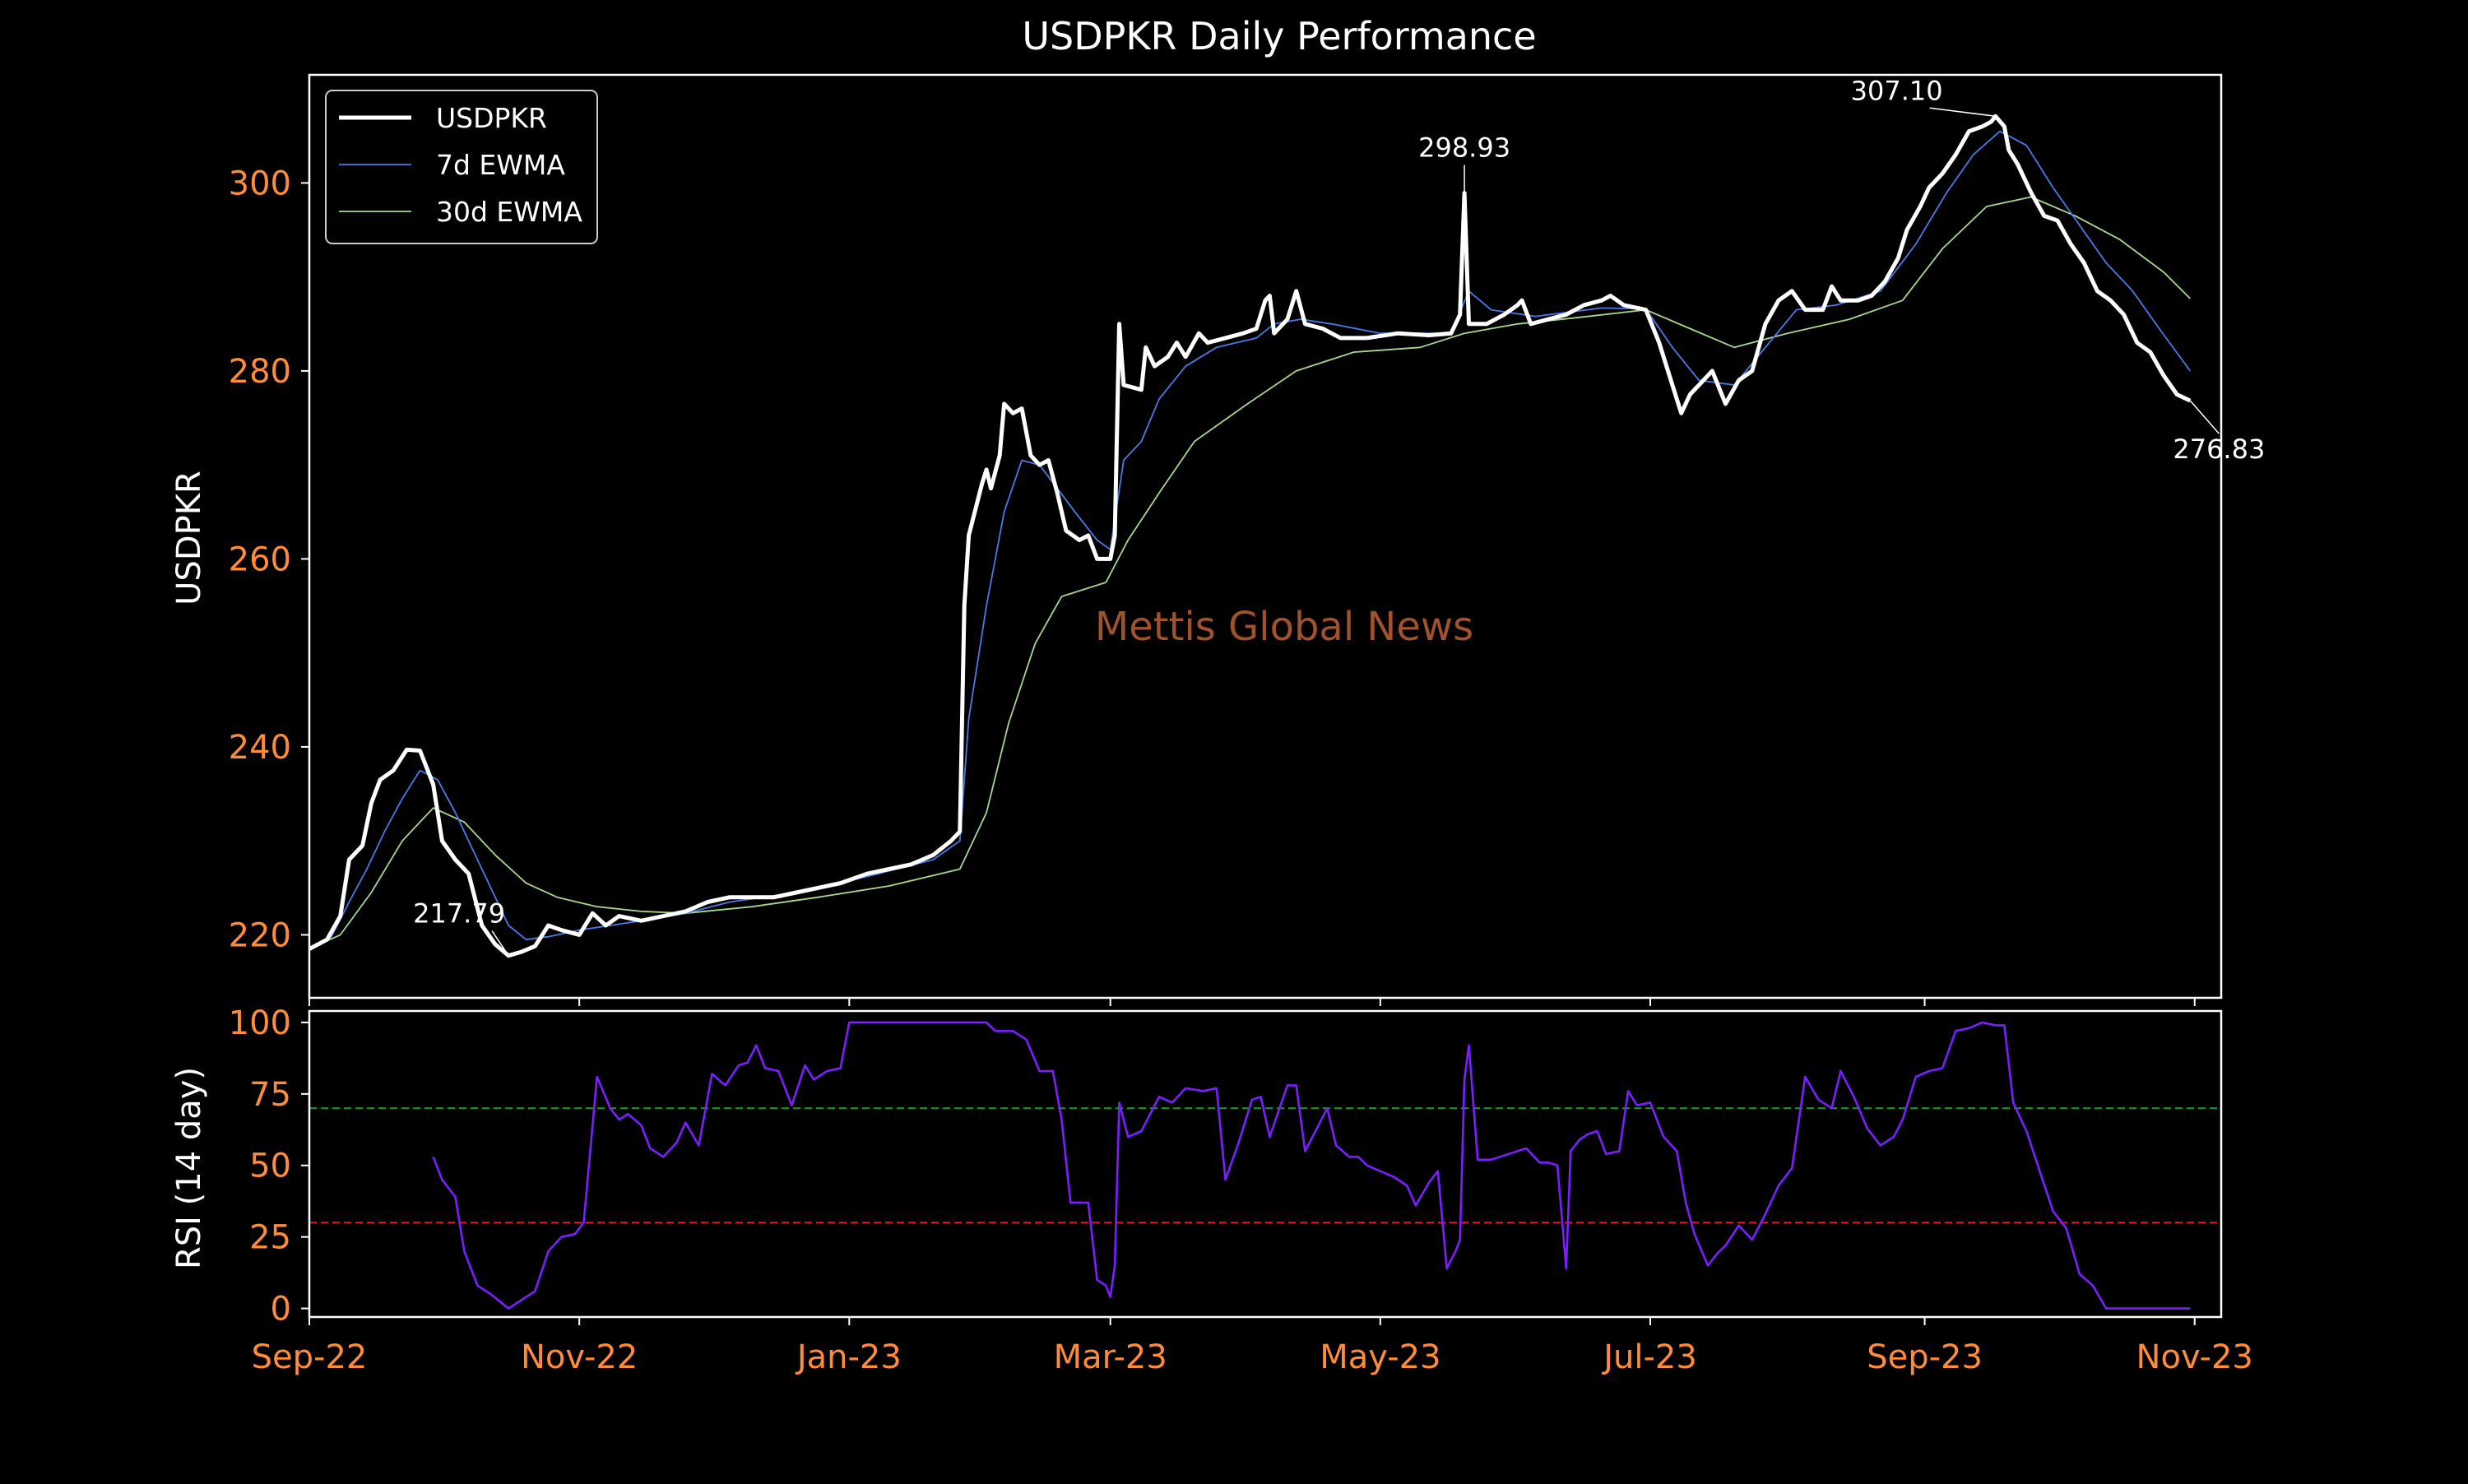  What do you see at coordinates (579, 1357) in the screenshot?
I see `x-tick-label: Nov-22` at bounding box center [579, 1357].